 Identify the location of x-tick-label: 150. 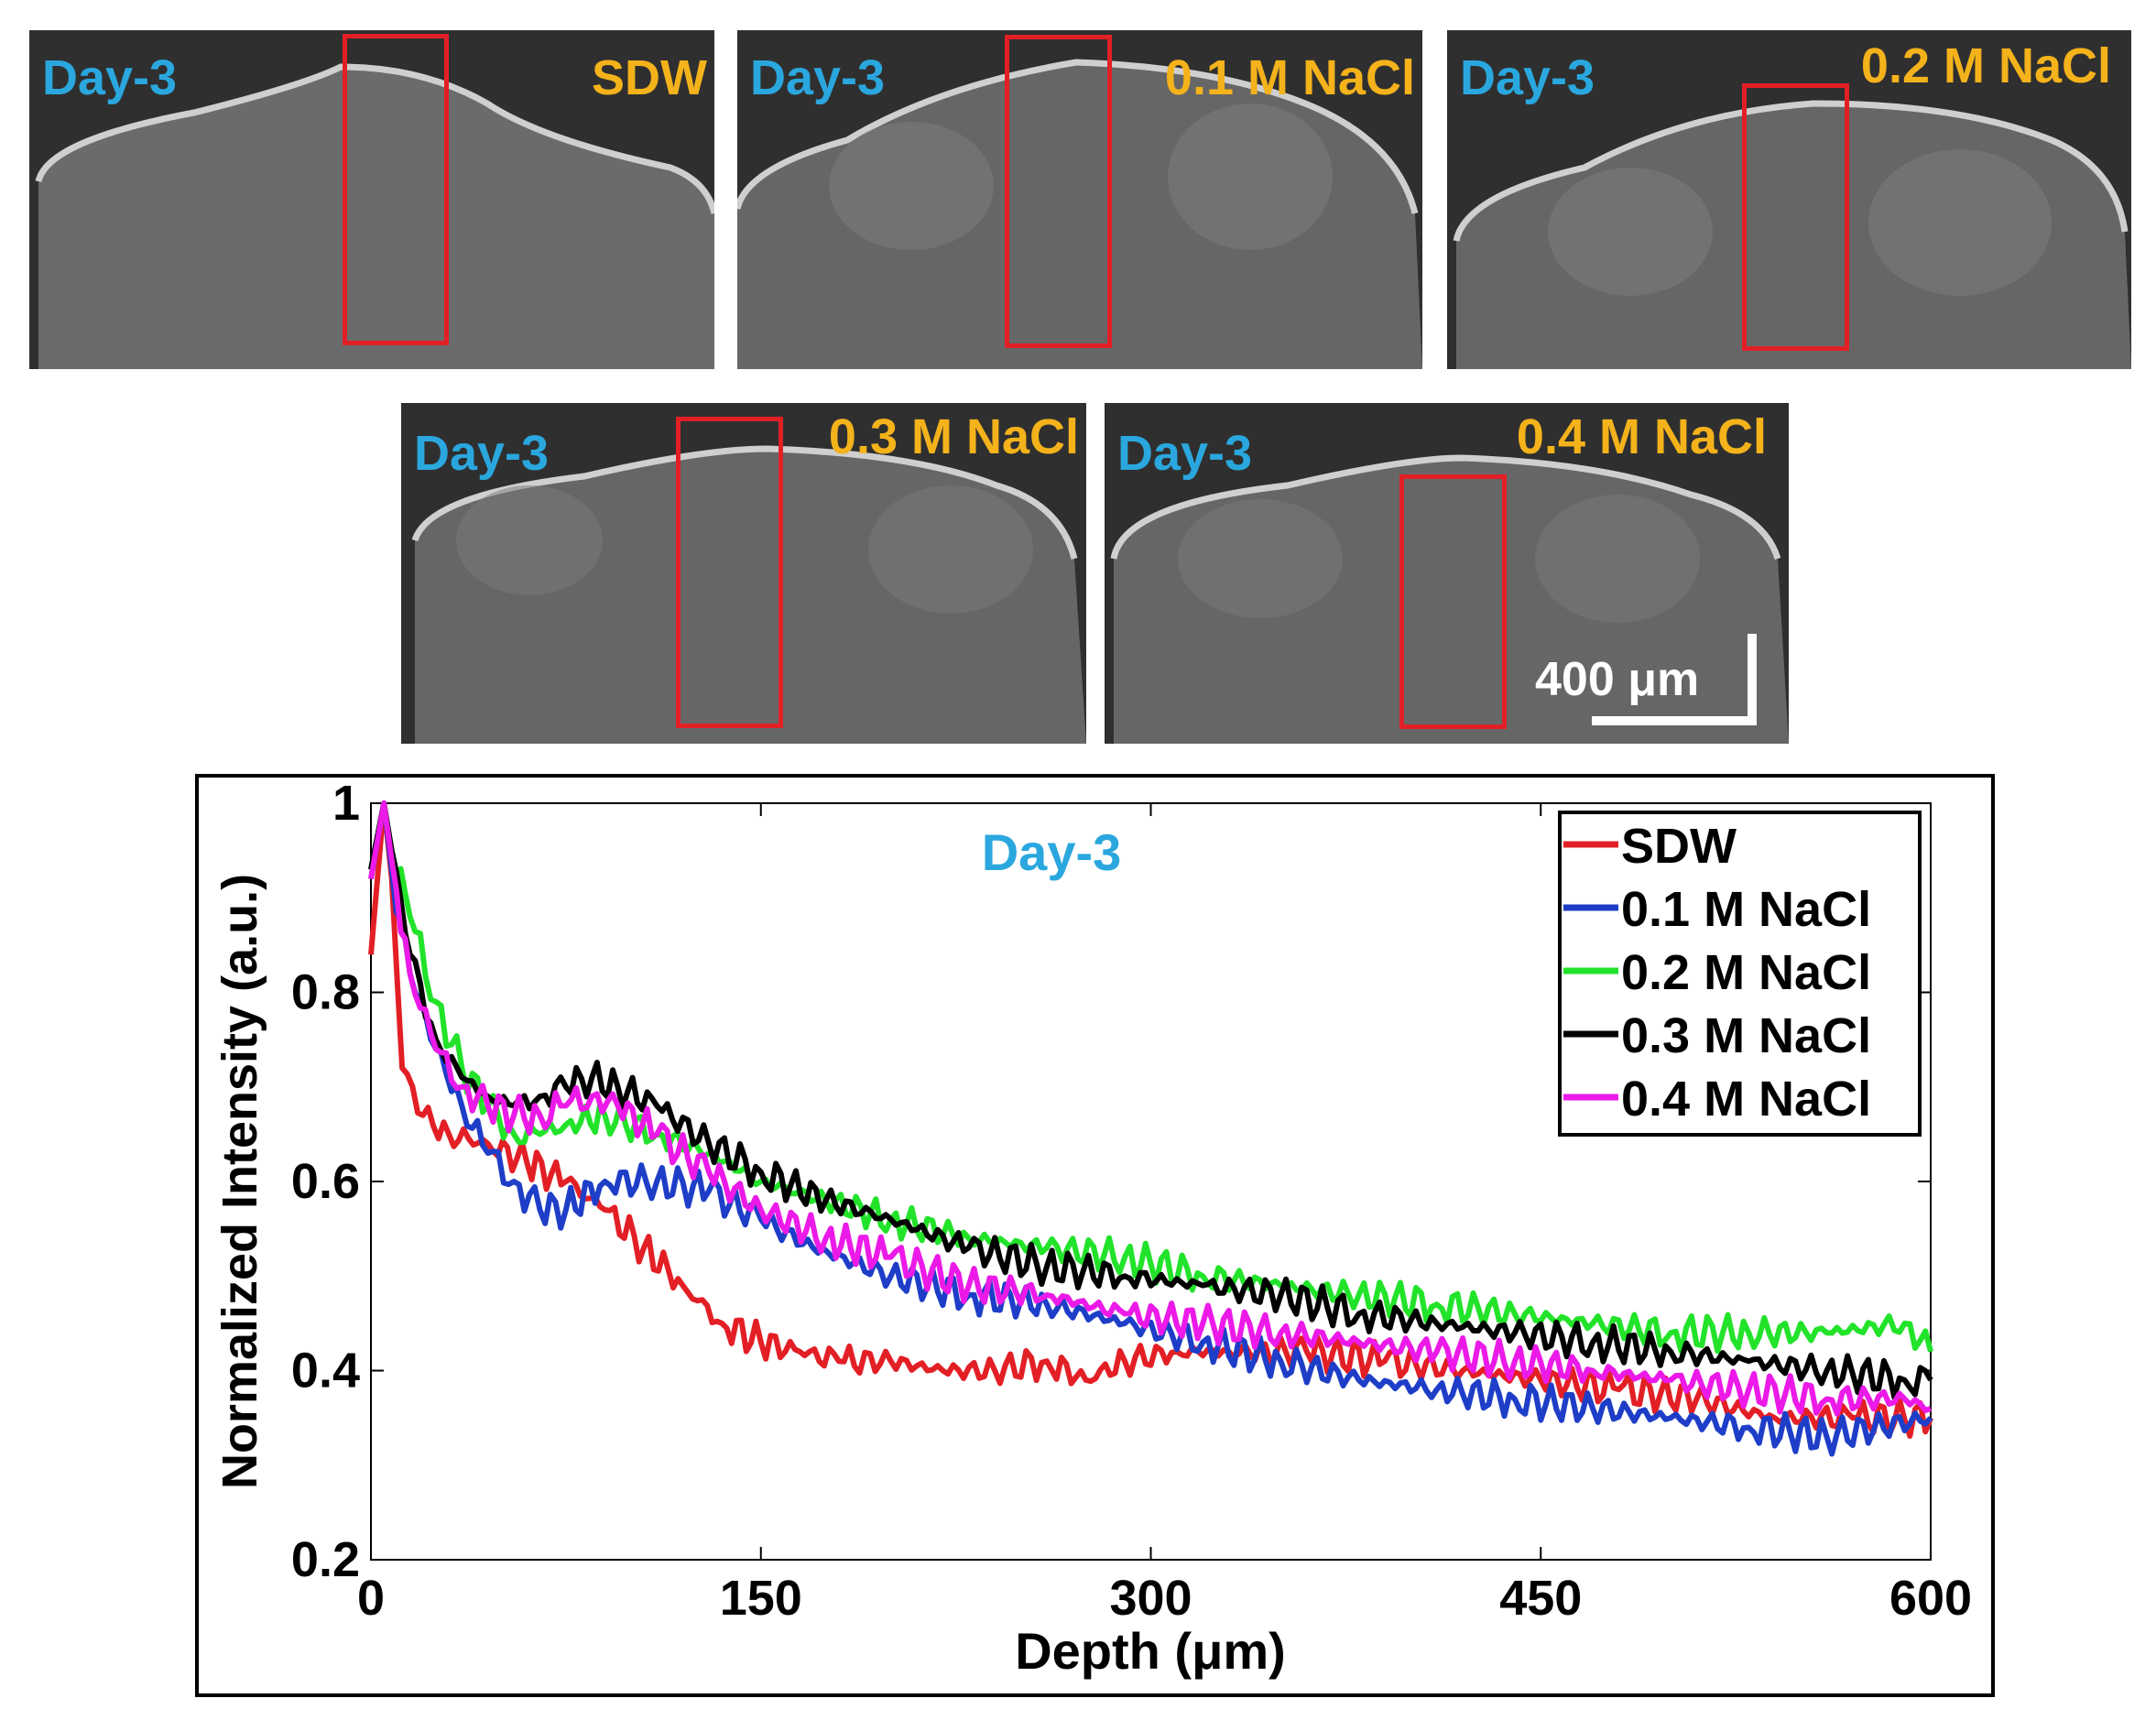
(761, 1598).